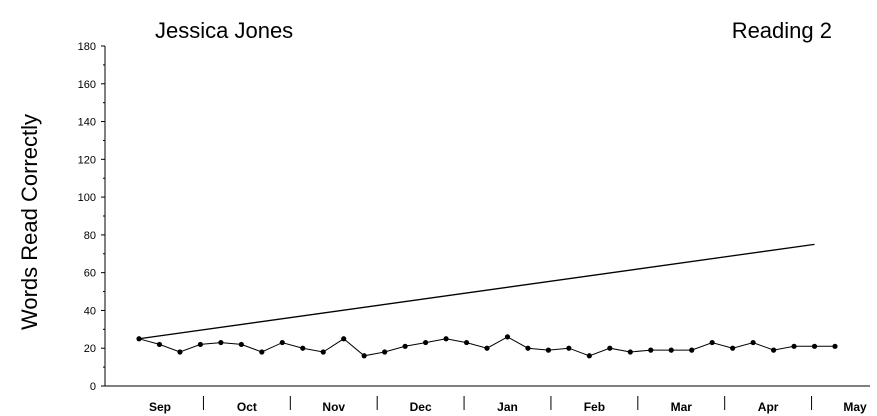  Describe the element at coordinates (87, 160) in the screenshot. I see `y-tick-label-120: 120` at that location.